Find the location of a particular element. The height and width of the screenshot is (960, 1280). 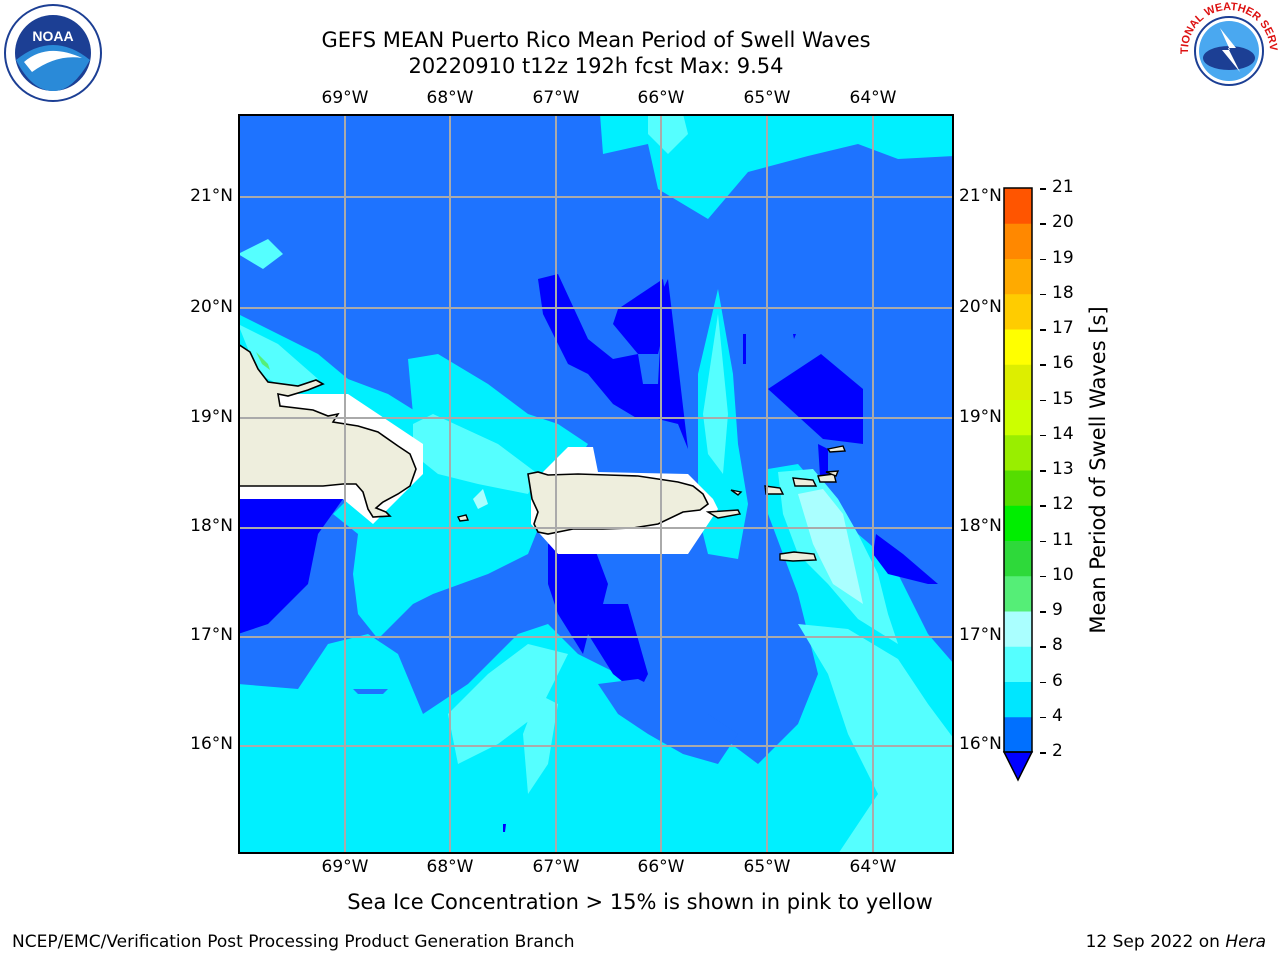

colorbar-frame is located at coordinates (1018, 470).